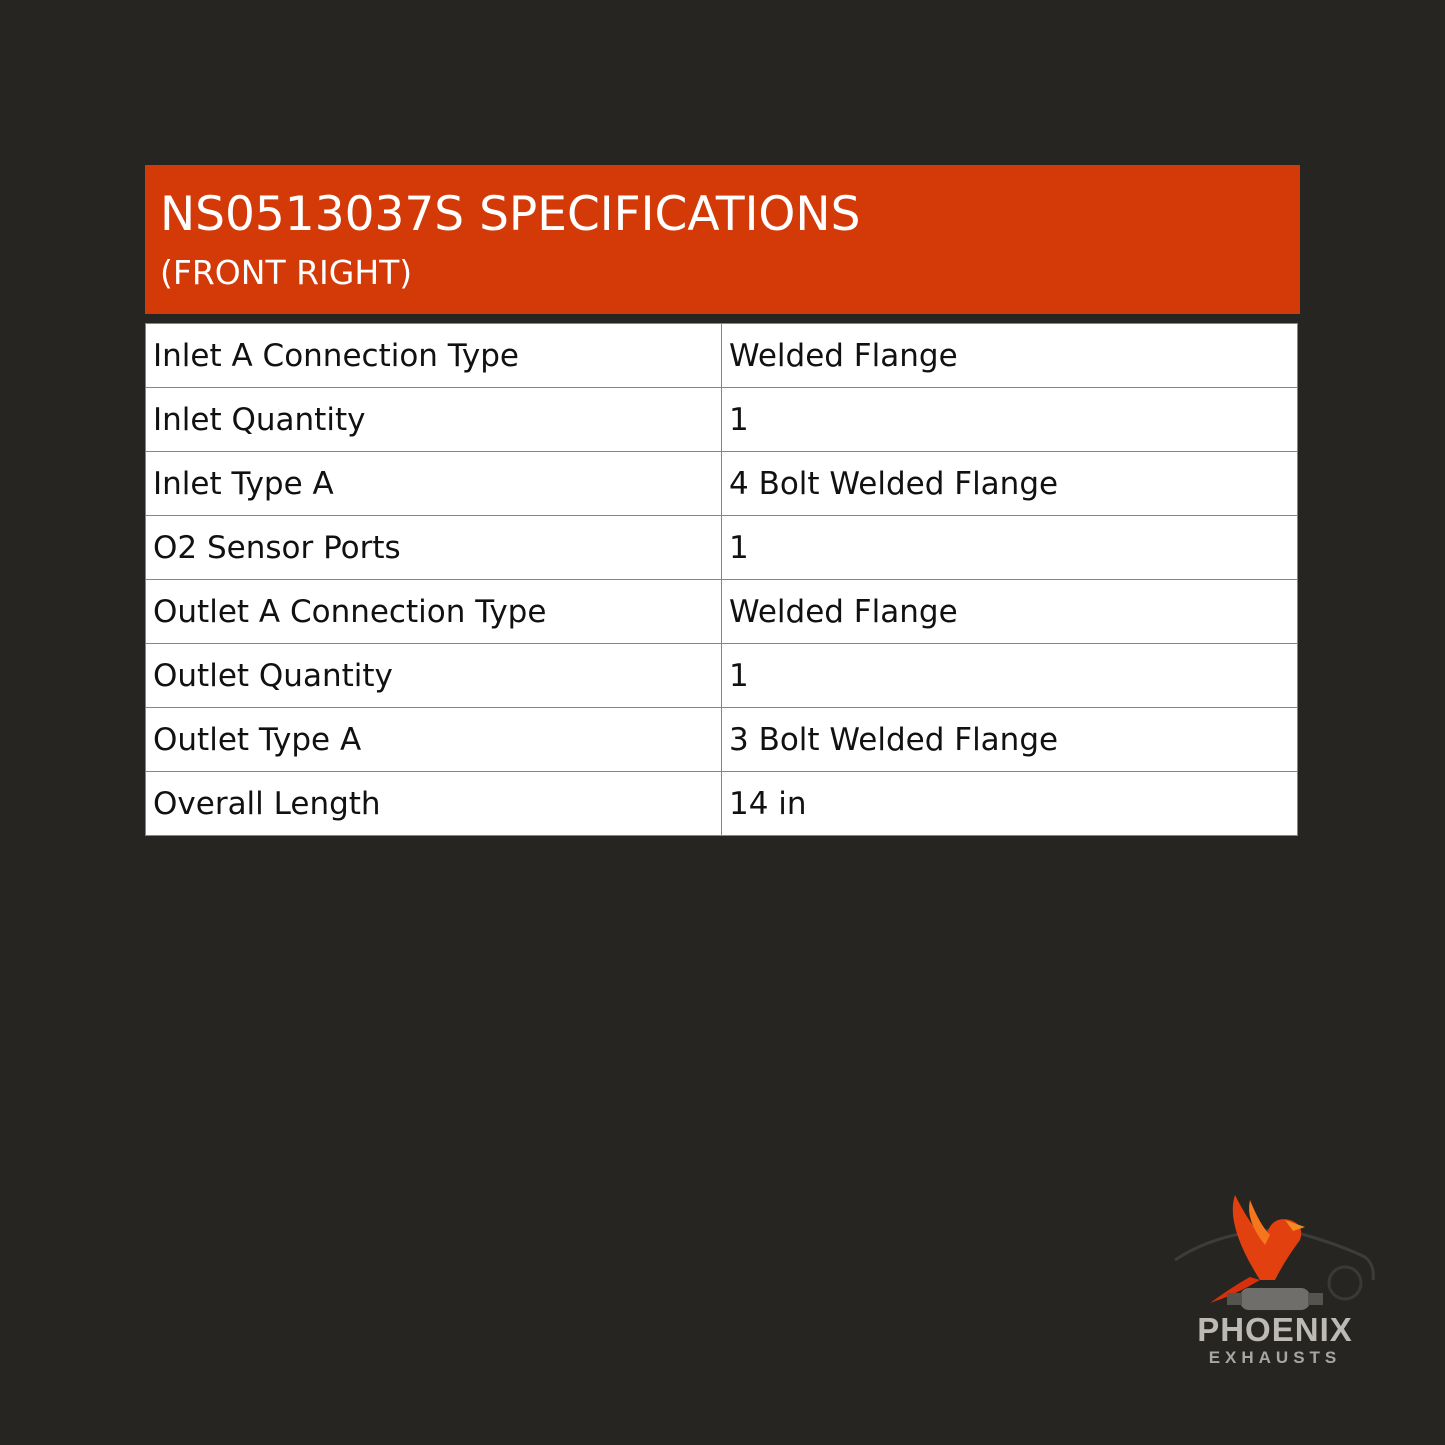  I want to click on spec-header: NS0513037S SPECIFICATIONS (FRONT RIGHT), so click(722, 239).